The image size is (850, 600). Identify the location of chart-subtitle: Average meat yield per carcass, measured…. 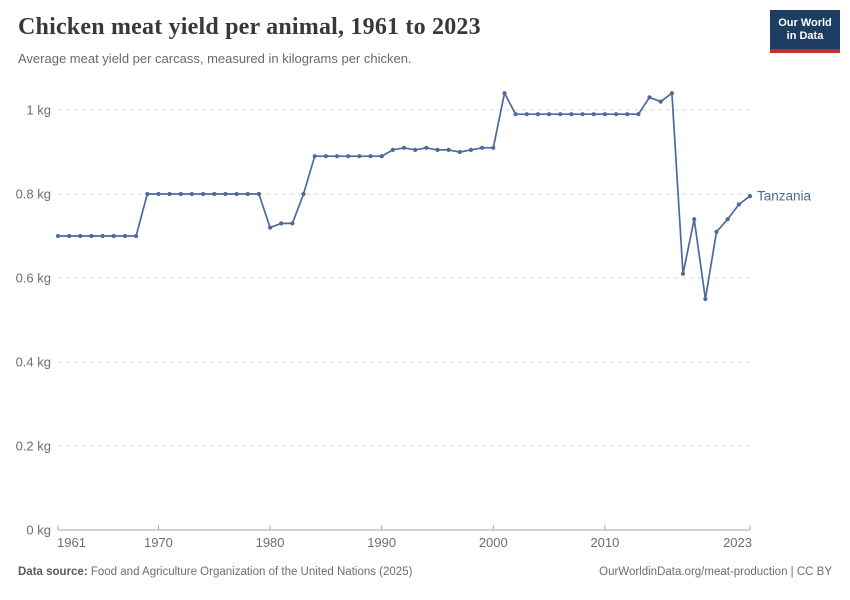
(215, 58).